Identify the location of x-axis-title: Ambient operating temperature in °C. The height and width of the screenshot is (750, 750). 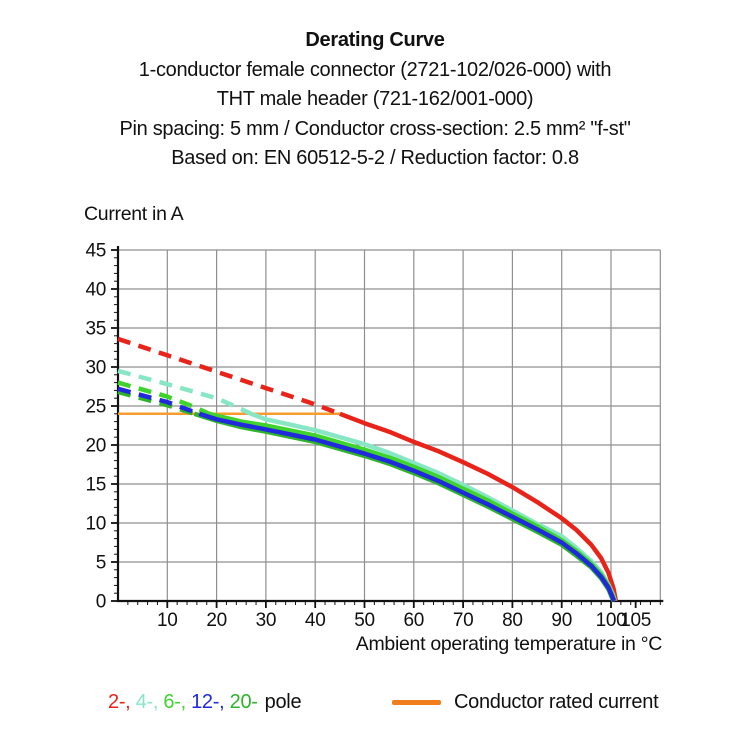
(509, 644).